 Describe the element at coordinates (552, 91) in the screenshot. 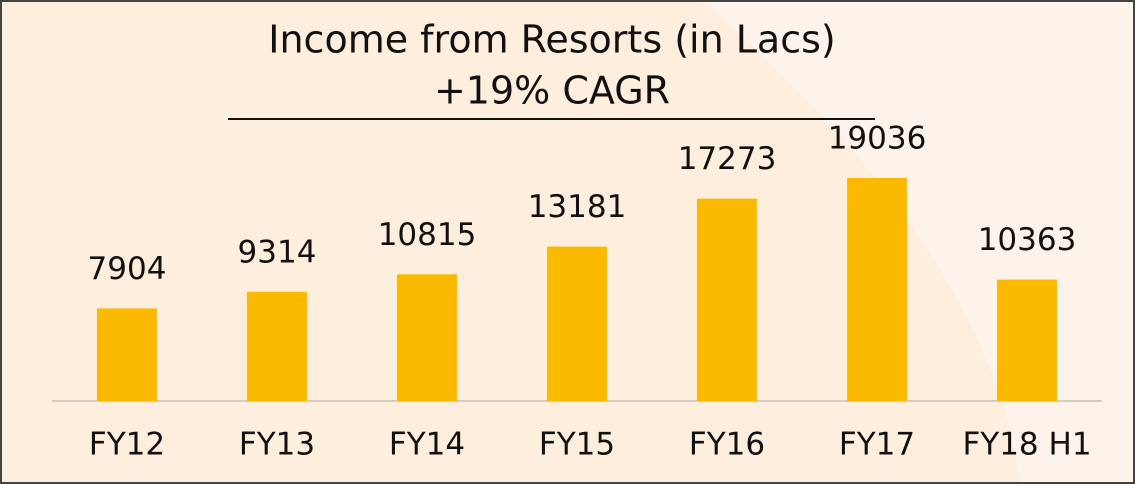

I see `chart-subtitle: +19% CAGR` at that location.